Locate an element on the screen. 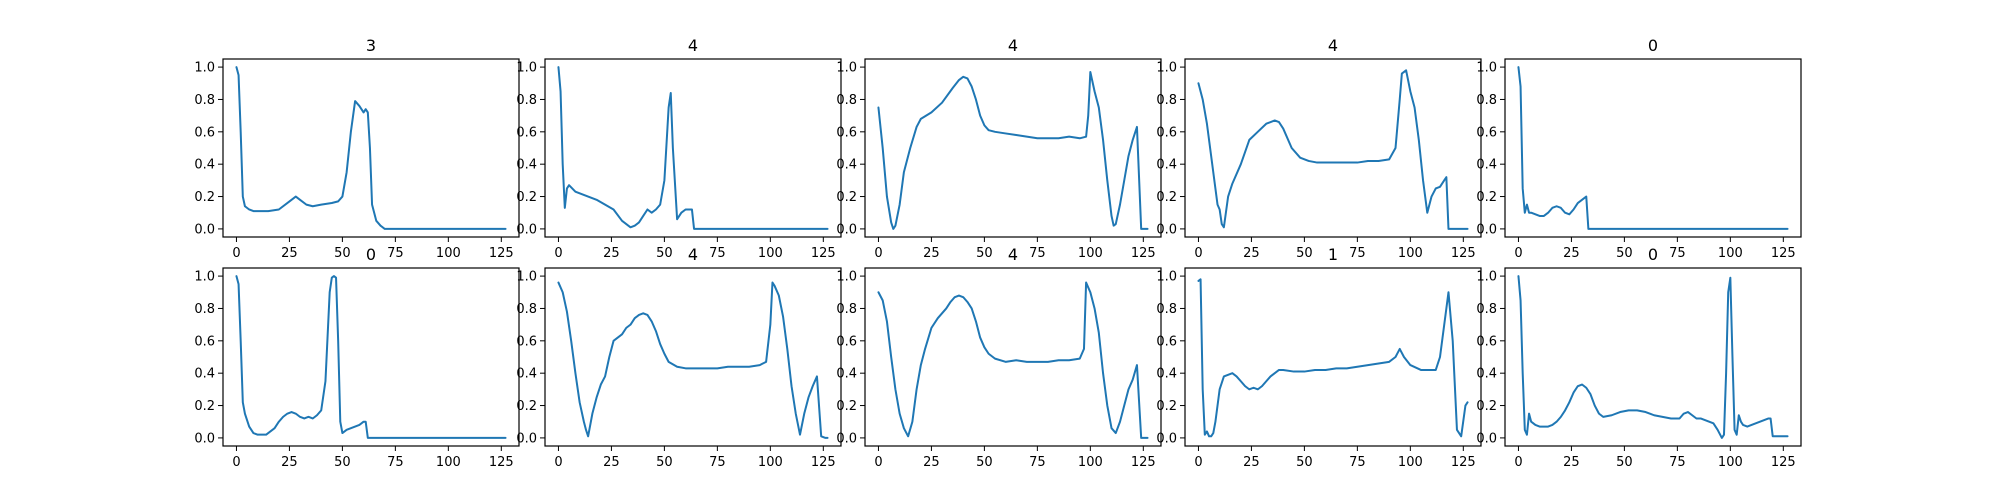  subplot-1: 0 25 50 75 100 125 0.0 0.2 0.4 0.6 0.8 1.0 4 is located at coordinates (679, 148).